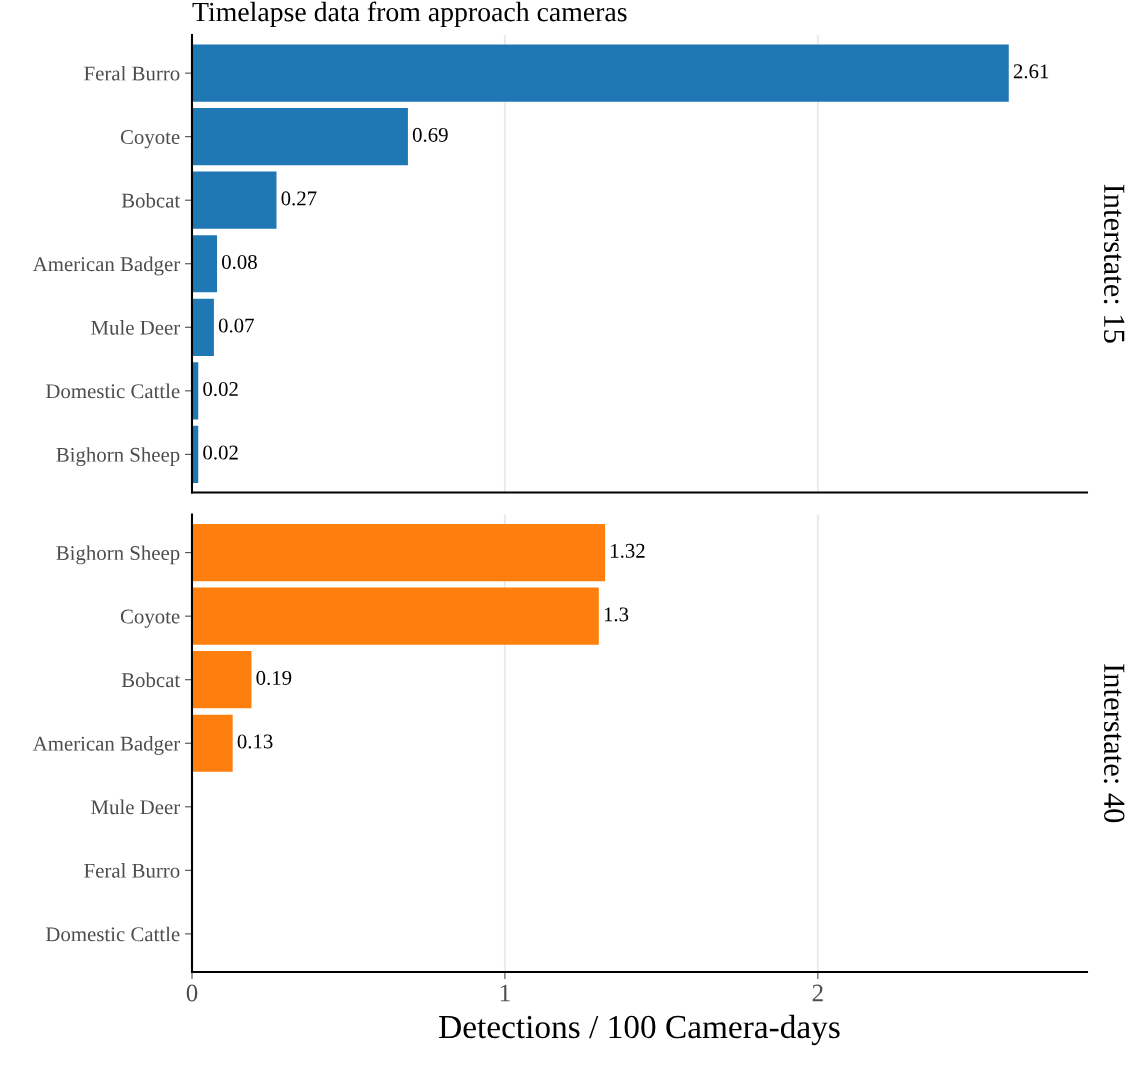 This screenshot has height=1066, width=1137. What do you see at coordinates (628, 550) in the screenshot?
I see `data-label: 1.32` at bounding box center [628, 550].